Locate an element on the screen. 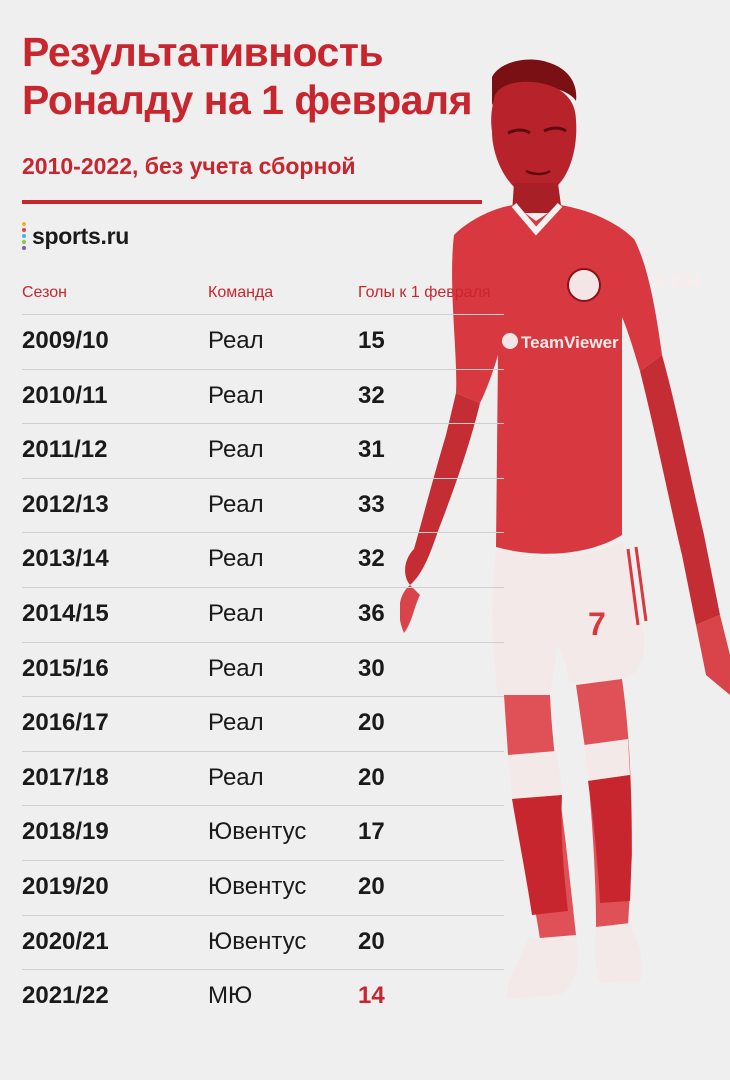 The width and height of the screenshot is (730, 1080). goals-cell: 31 is located at coordinates (371, 450).